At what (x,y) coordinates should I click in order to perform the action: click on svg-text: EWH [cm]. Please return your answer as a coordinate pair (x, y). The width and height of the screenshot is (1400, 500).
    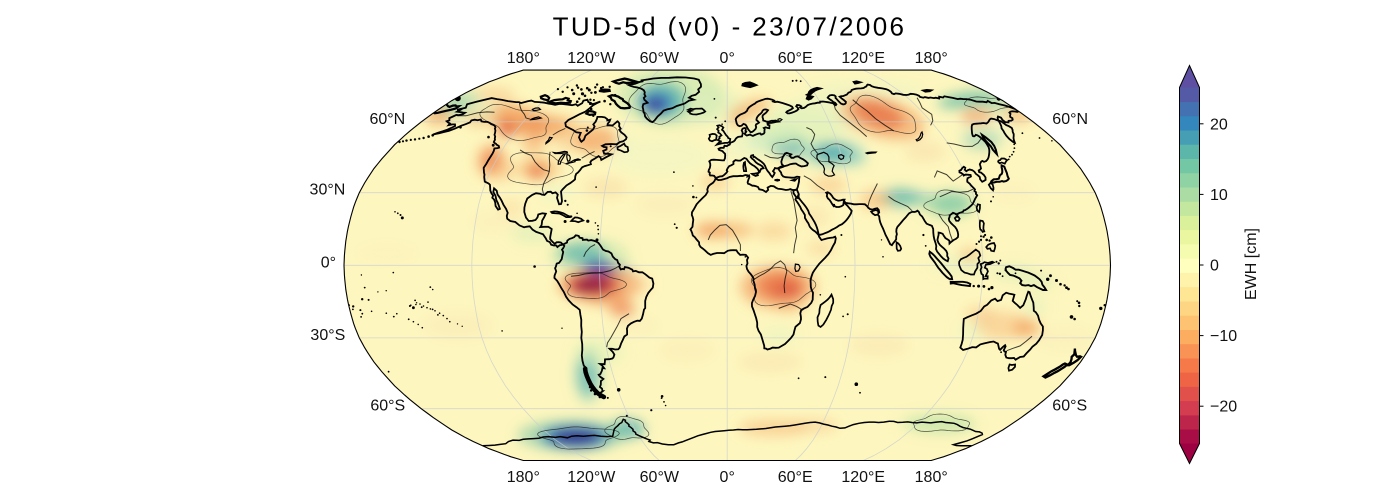
    Looking at the image, I should click on (1251, 264).